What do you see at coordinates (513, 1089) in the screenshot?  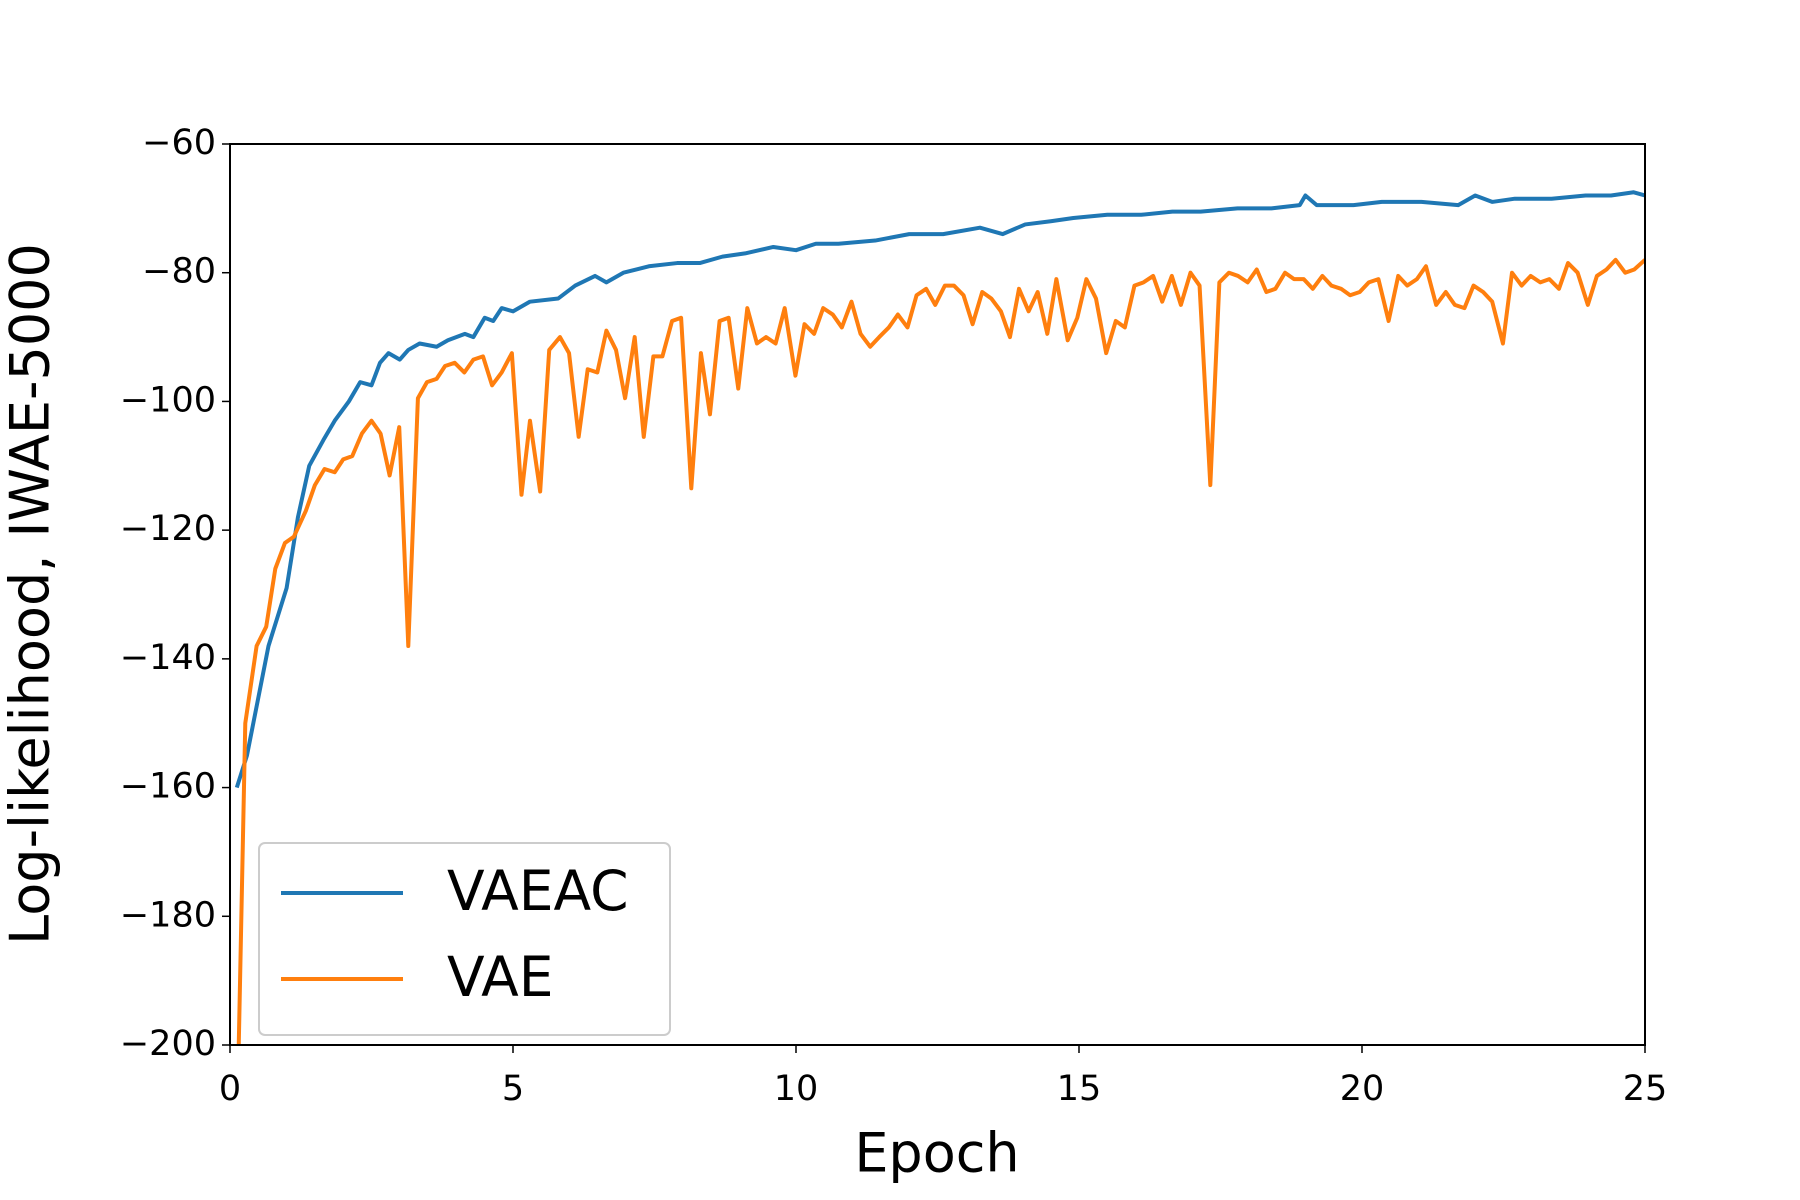 I see `x-tick-label: 5` at bounding box center [513, 1089].